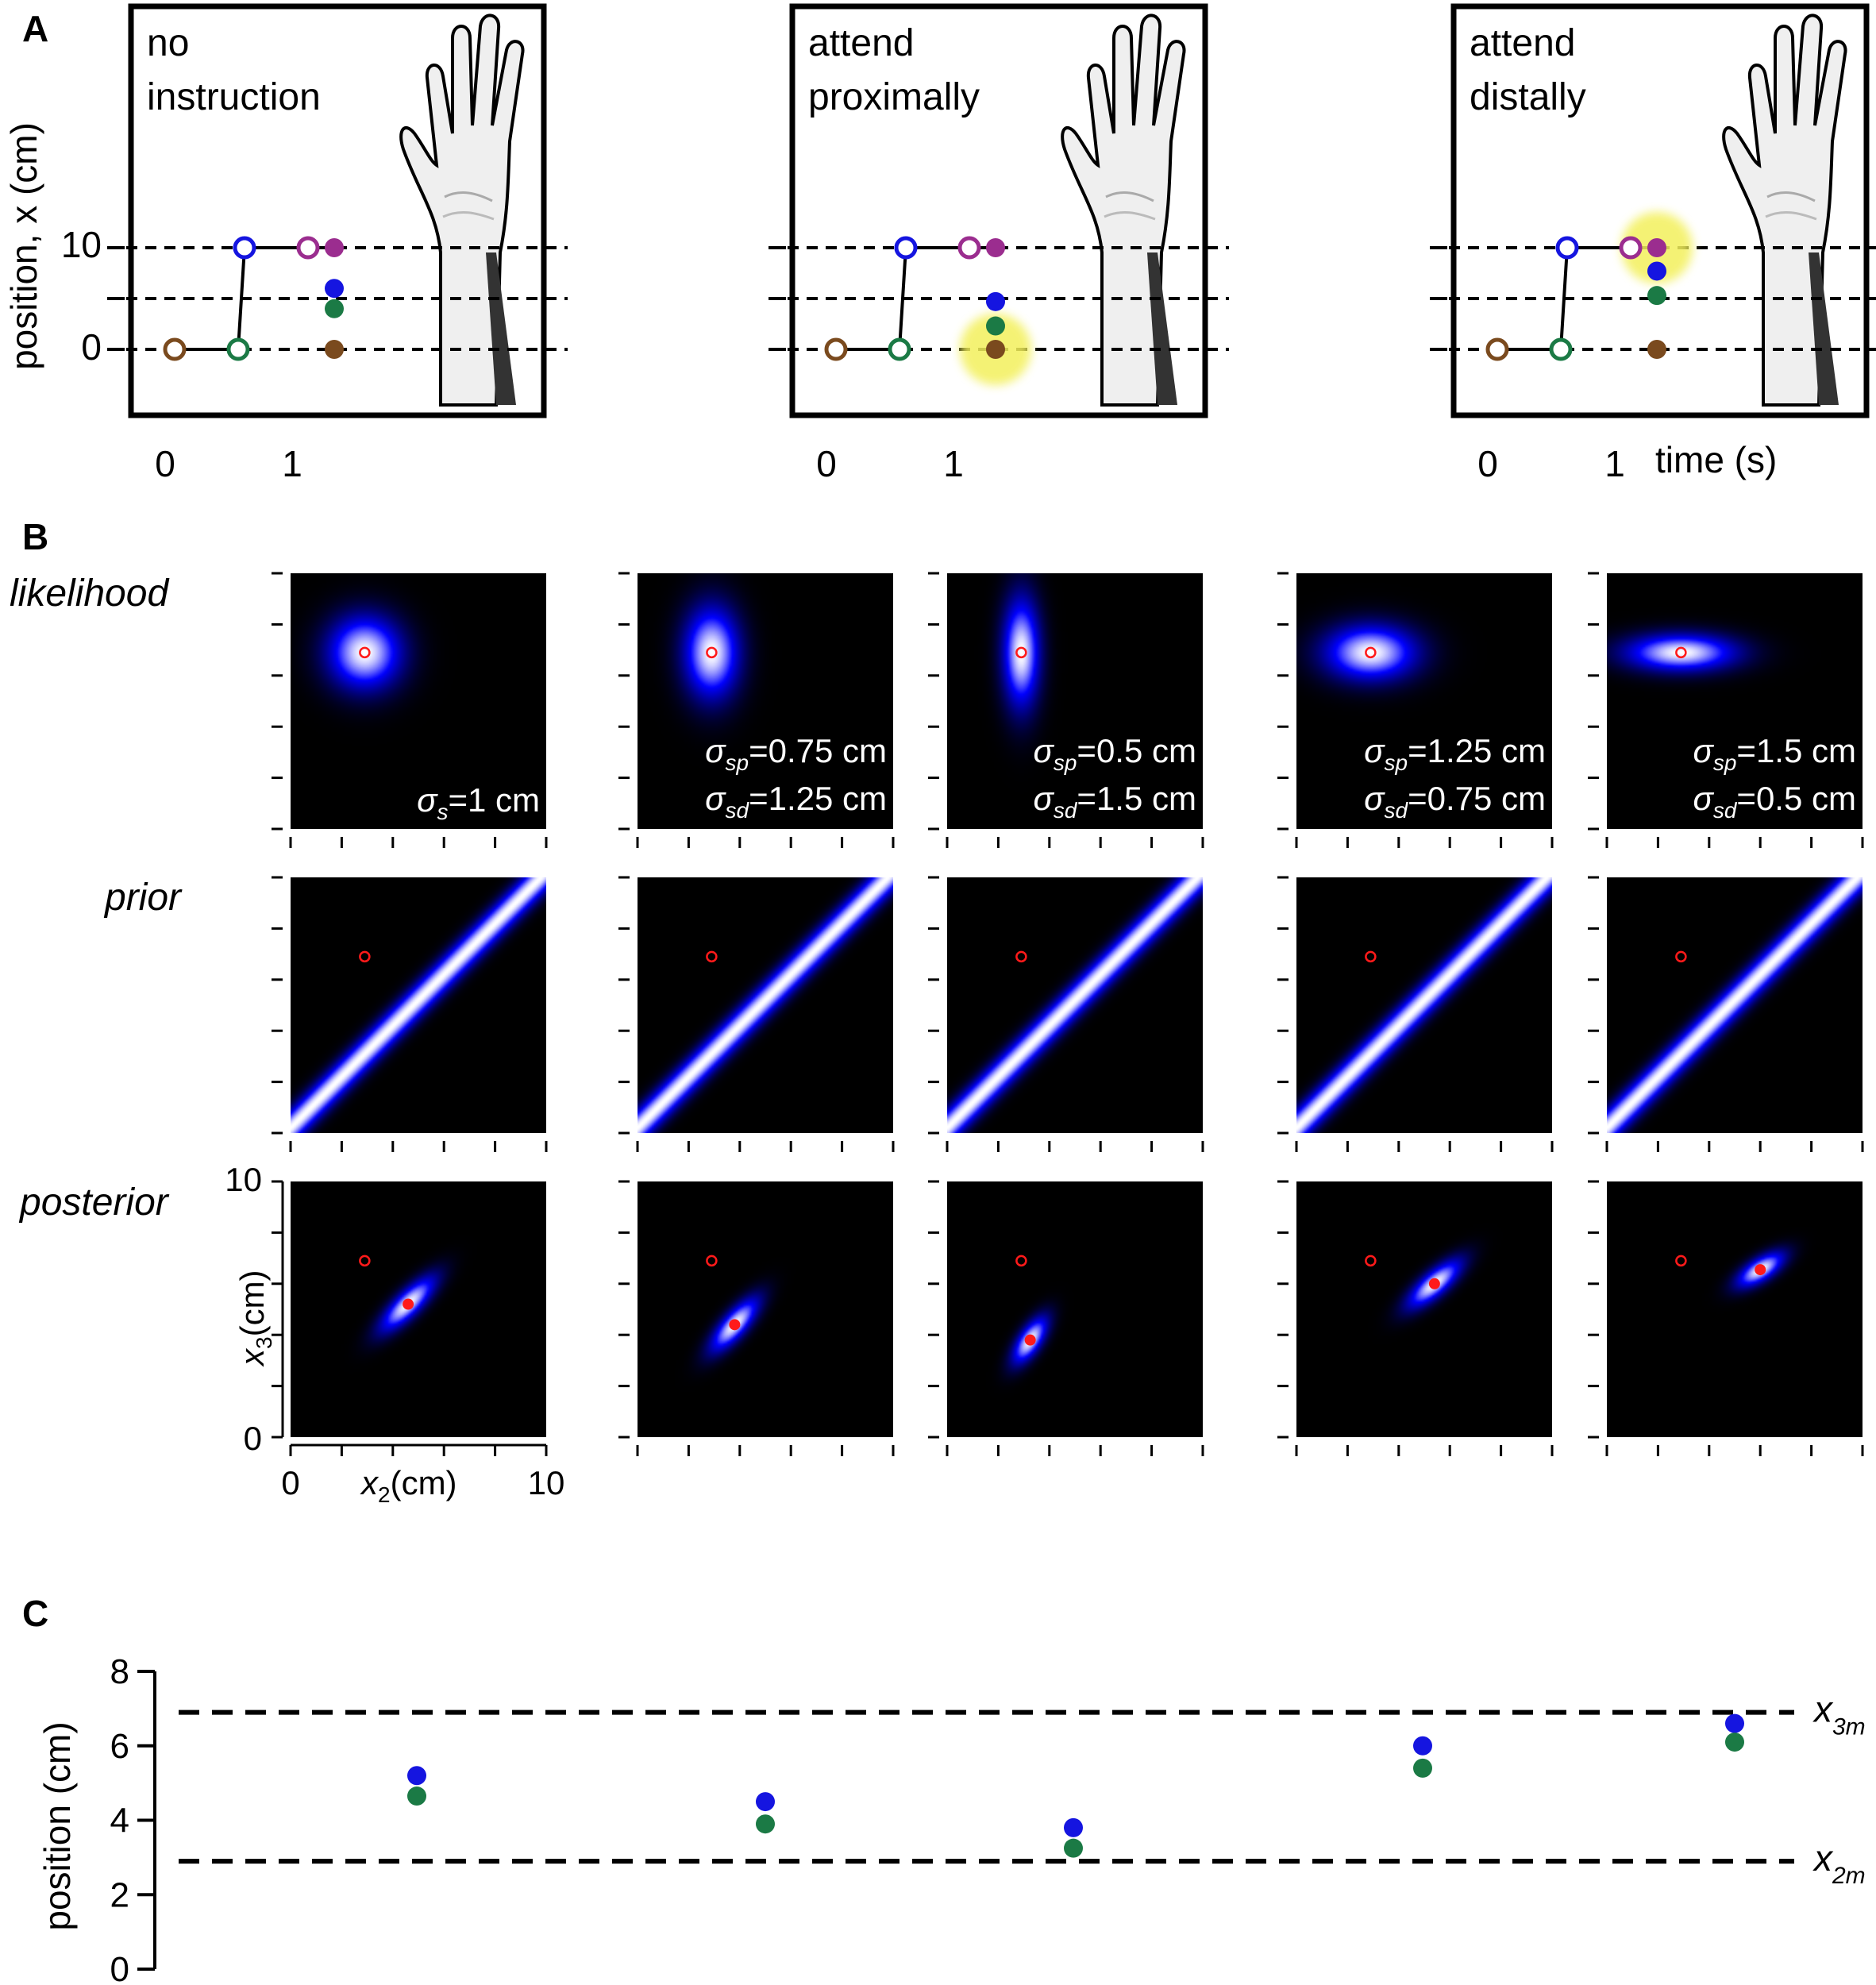 This screenshot has width=1876, height=1985. What do you see at coordinates (23, 246) in the screenshot?
I see `panel-a-y-axis-label: position, x (cm)` at bounding box center [23, 246].